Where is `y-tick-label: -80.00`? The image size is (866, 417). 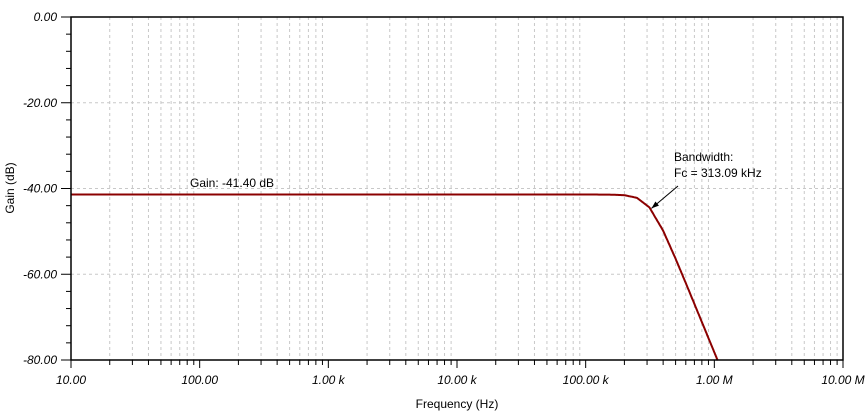
y-tick-label: -80.00 is located at coordinates (40, 360).